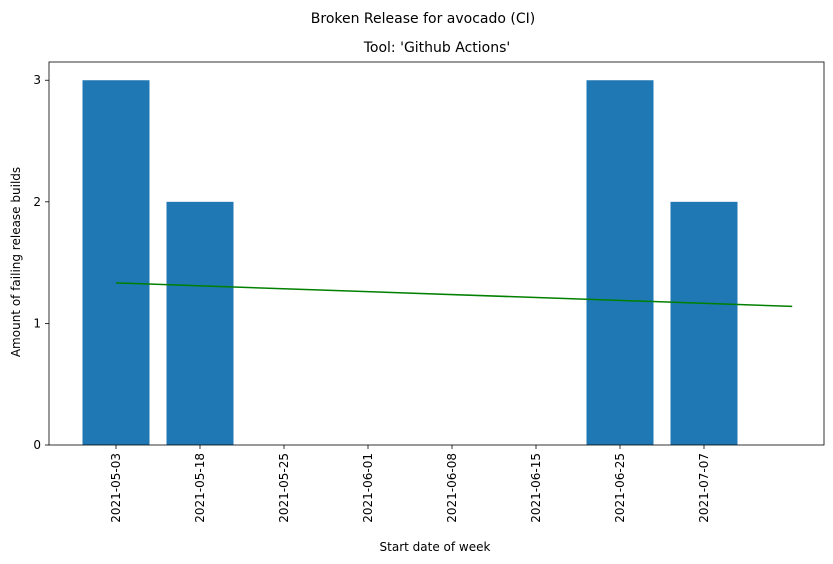 The width and height of the screenshot is (833, 564). Describe the element at coordinates (37, 445) in the screenshot. I see `y-tick-label-0: 0` at that location.